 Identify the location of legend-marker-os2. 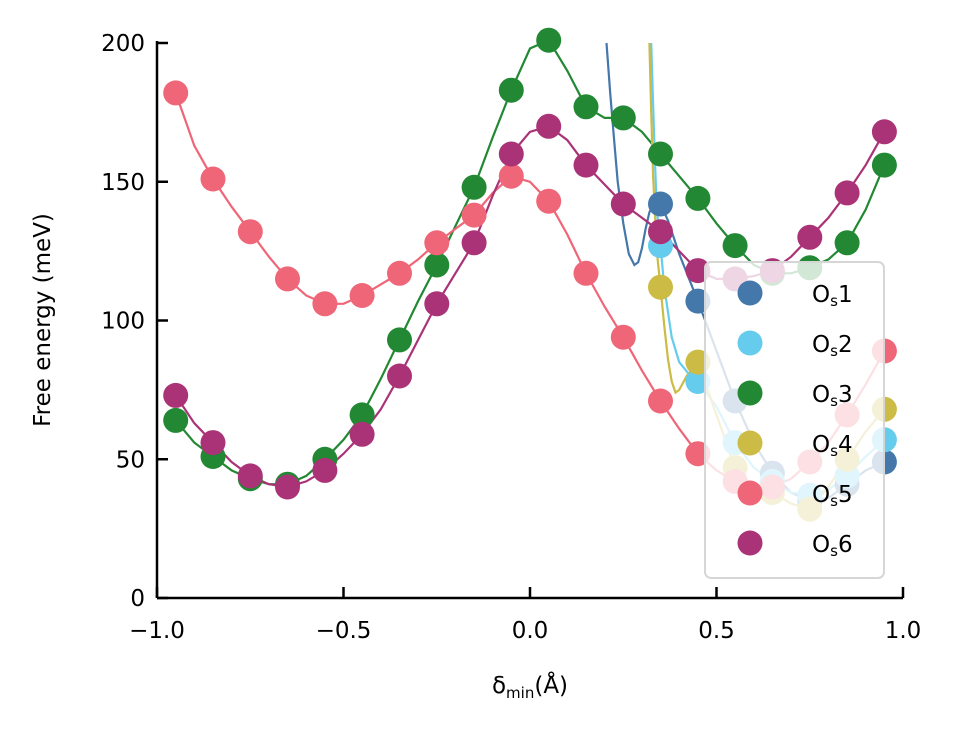
(750, 343).